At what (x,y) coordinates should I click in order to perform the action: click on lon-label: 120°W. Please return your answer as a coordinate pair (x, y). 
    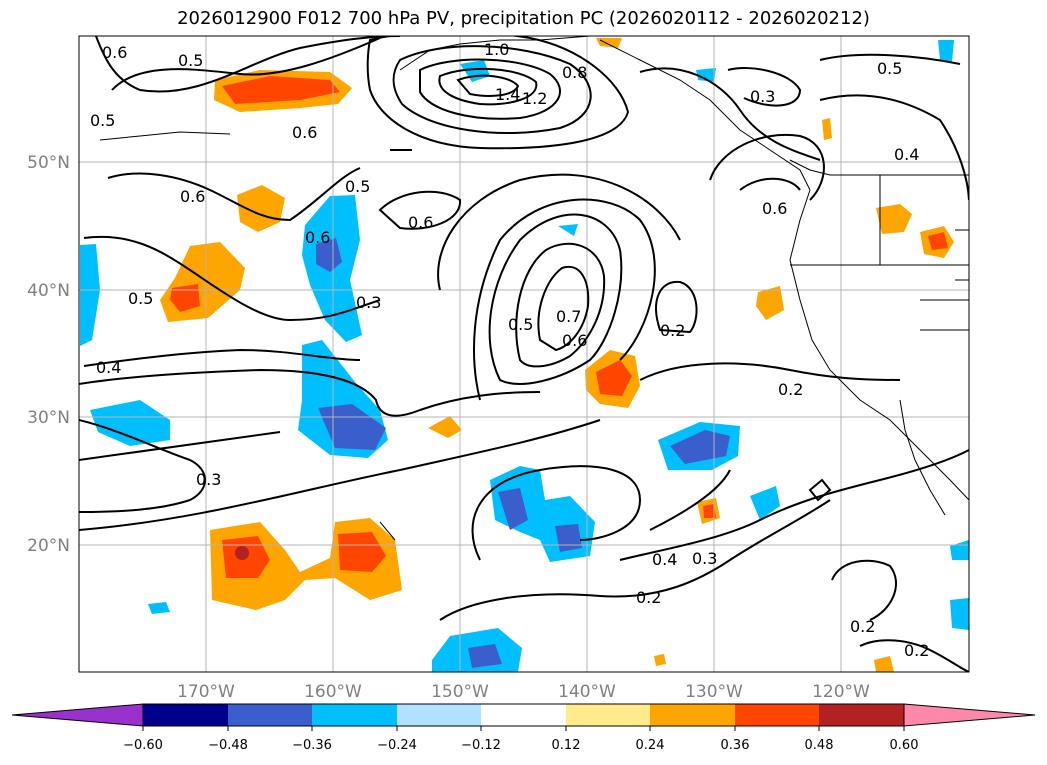
    Looking at the image, I should click on (841, 692).